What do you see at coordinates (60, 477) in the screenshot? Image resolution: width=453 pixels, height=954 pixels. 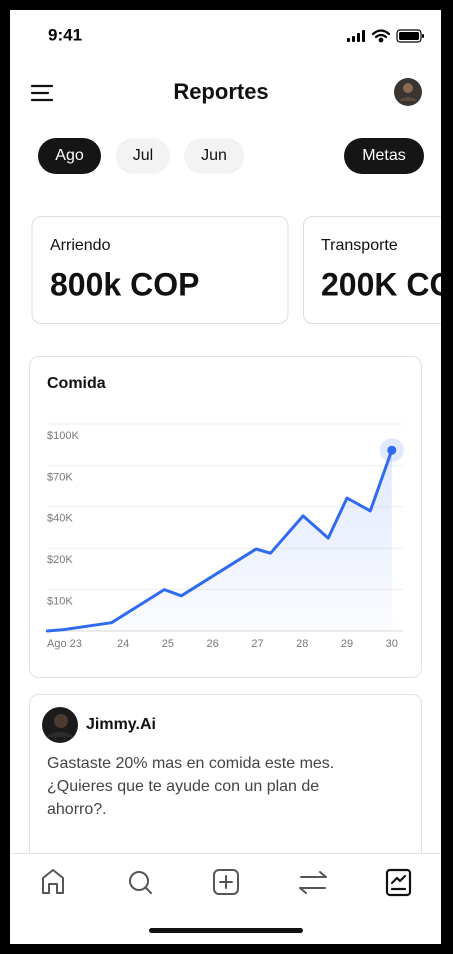 I see `y-tick-label: $70K` at bounding box center [60, 477].